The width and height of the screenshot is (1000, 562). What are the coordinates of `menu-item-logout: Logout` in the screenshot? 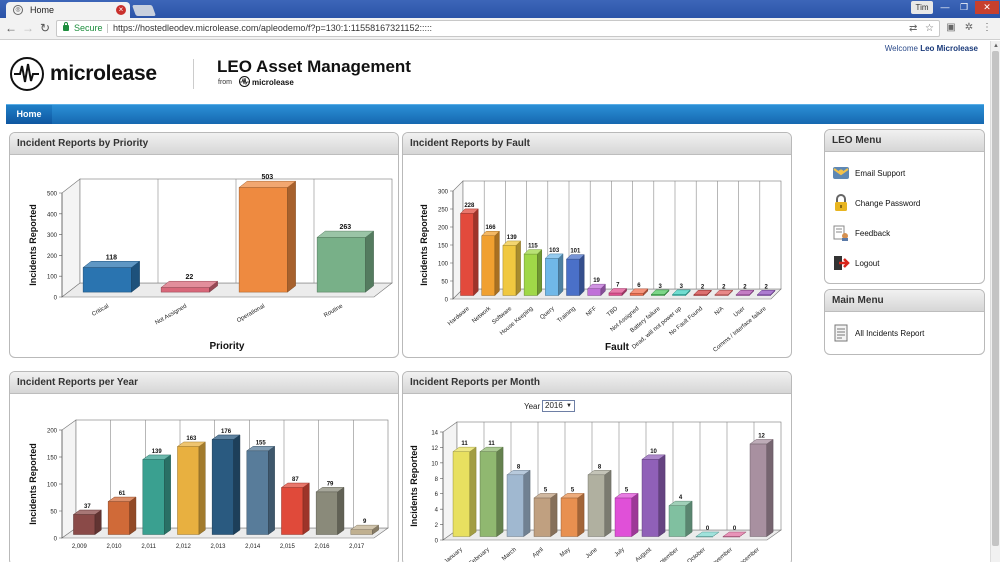 It's located at (907, 264).